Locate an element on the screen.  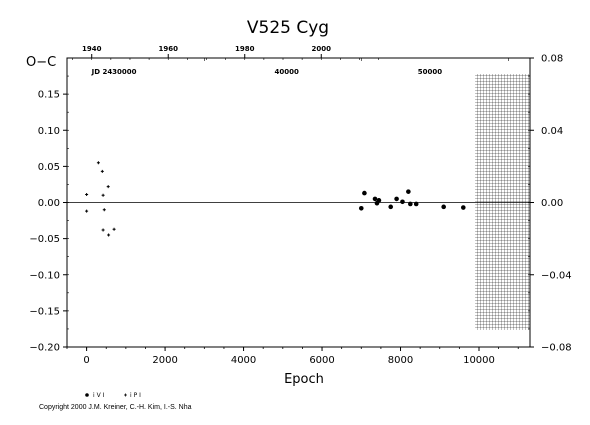
y-tick-label: 0.00 is located at coordinates (49, 203).